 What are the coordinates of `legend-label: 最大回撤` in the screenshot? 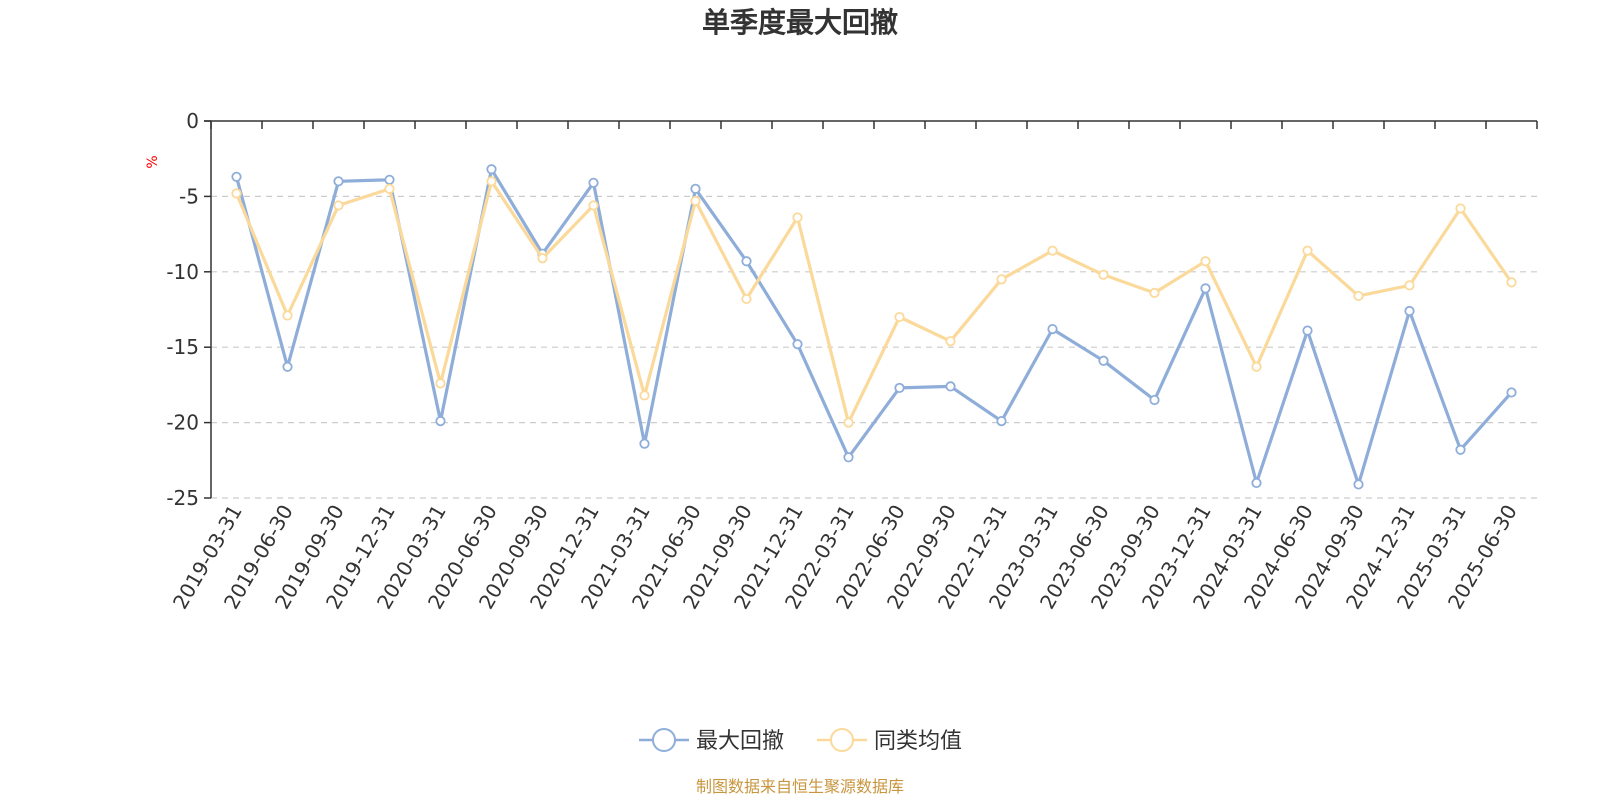 It's located at (740, 741).